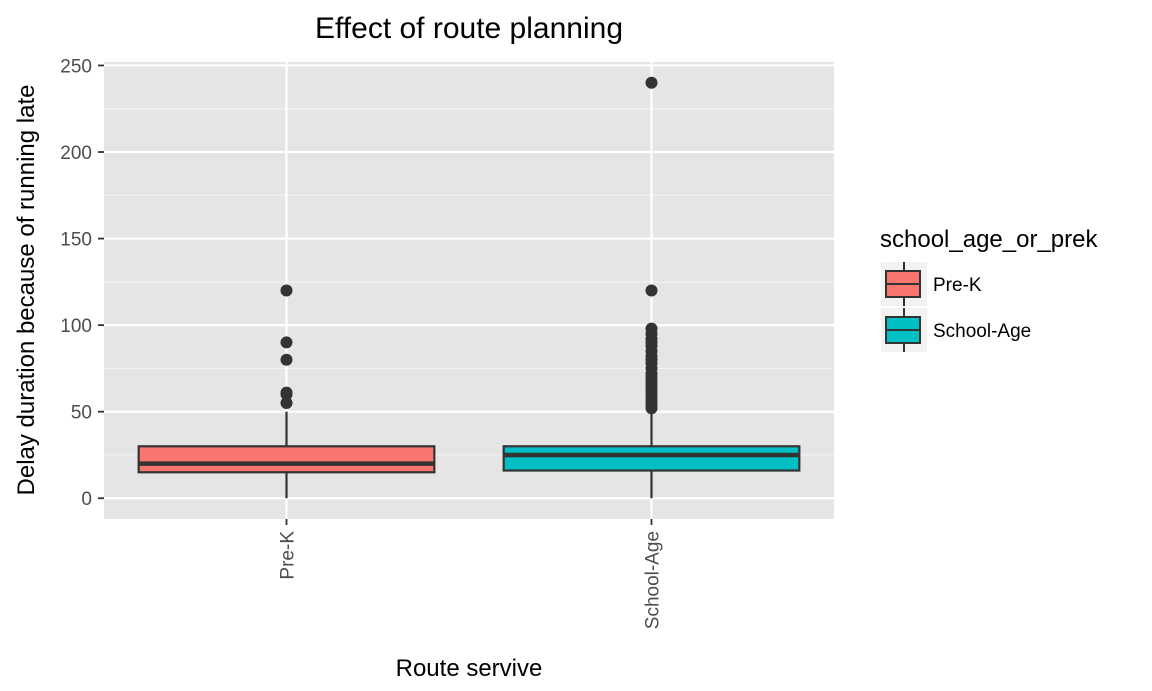 This screenshot has width=1152, height=691. What do you see at coordinates (471, 574) in the screenshot?
I see `x-axis: Pre-K School-Age` at bounding box center [471, 574].